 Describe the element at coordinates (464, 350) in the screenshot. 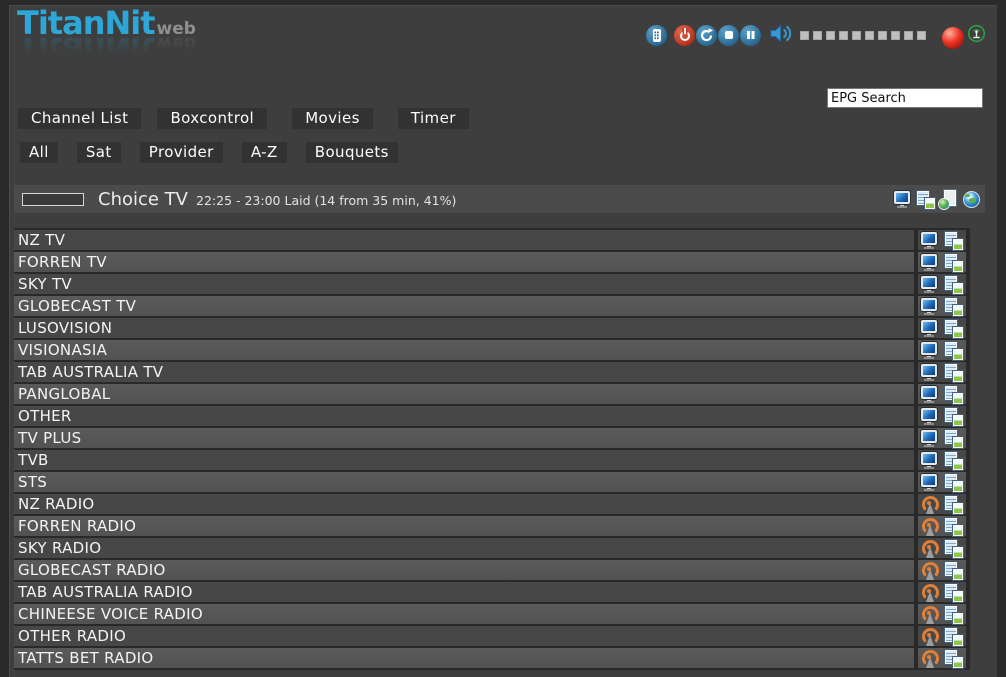

I see `channel-name: VISIONASIA` at that location.